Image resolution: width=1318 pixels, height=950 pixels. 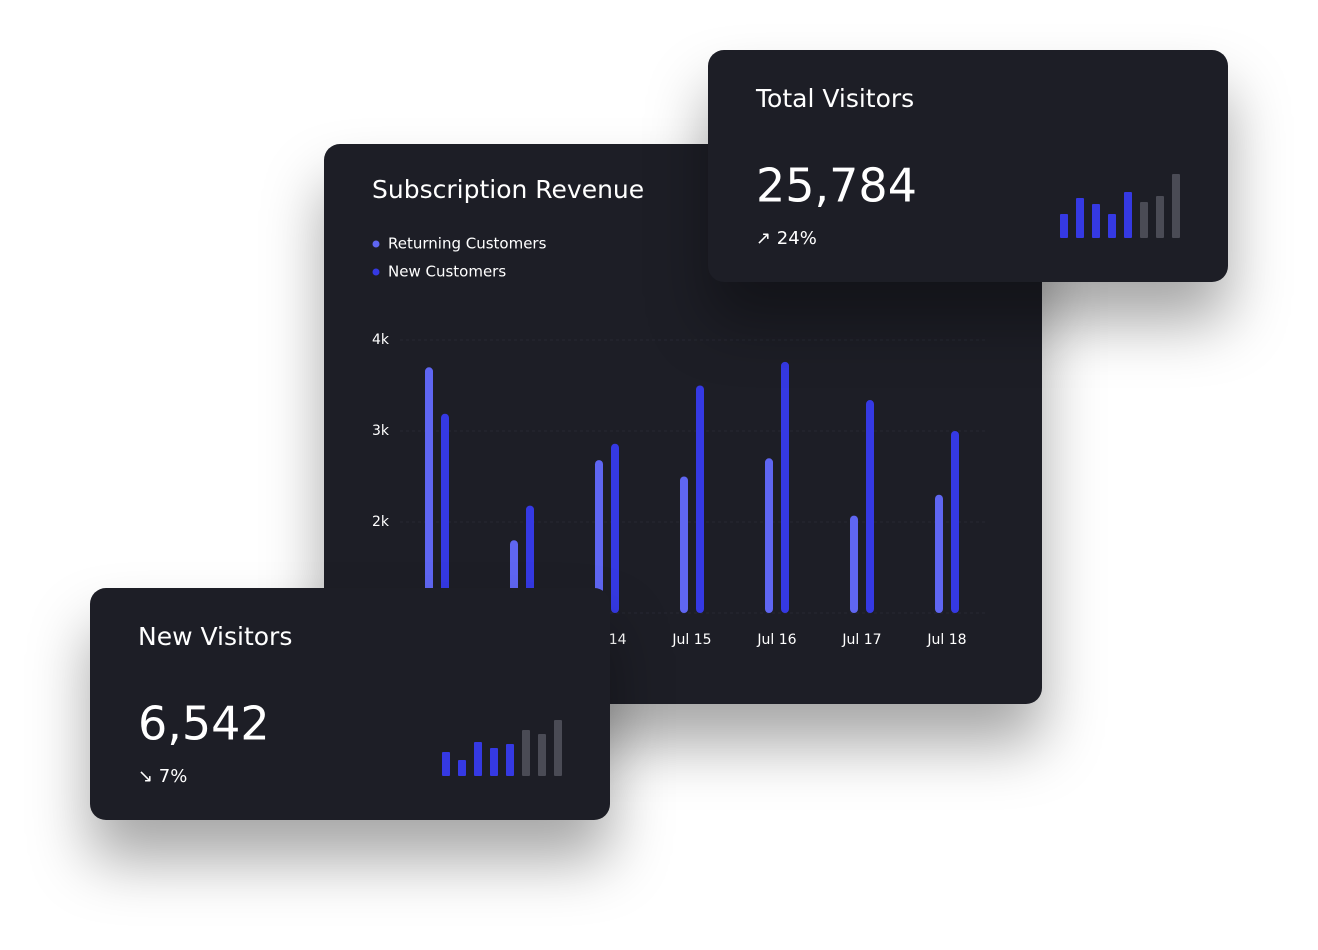 I want to click on new-visitors-card: New Visitors 6,542 ↘ 7%, so click(x=350, y=704).